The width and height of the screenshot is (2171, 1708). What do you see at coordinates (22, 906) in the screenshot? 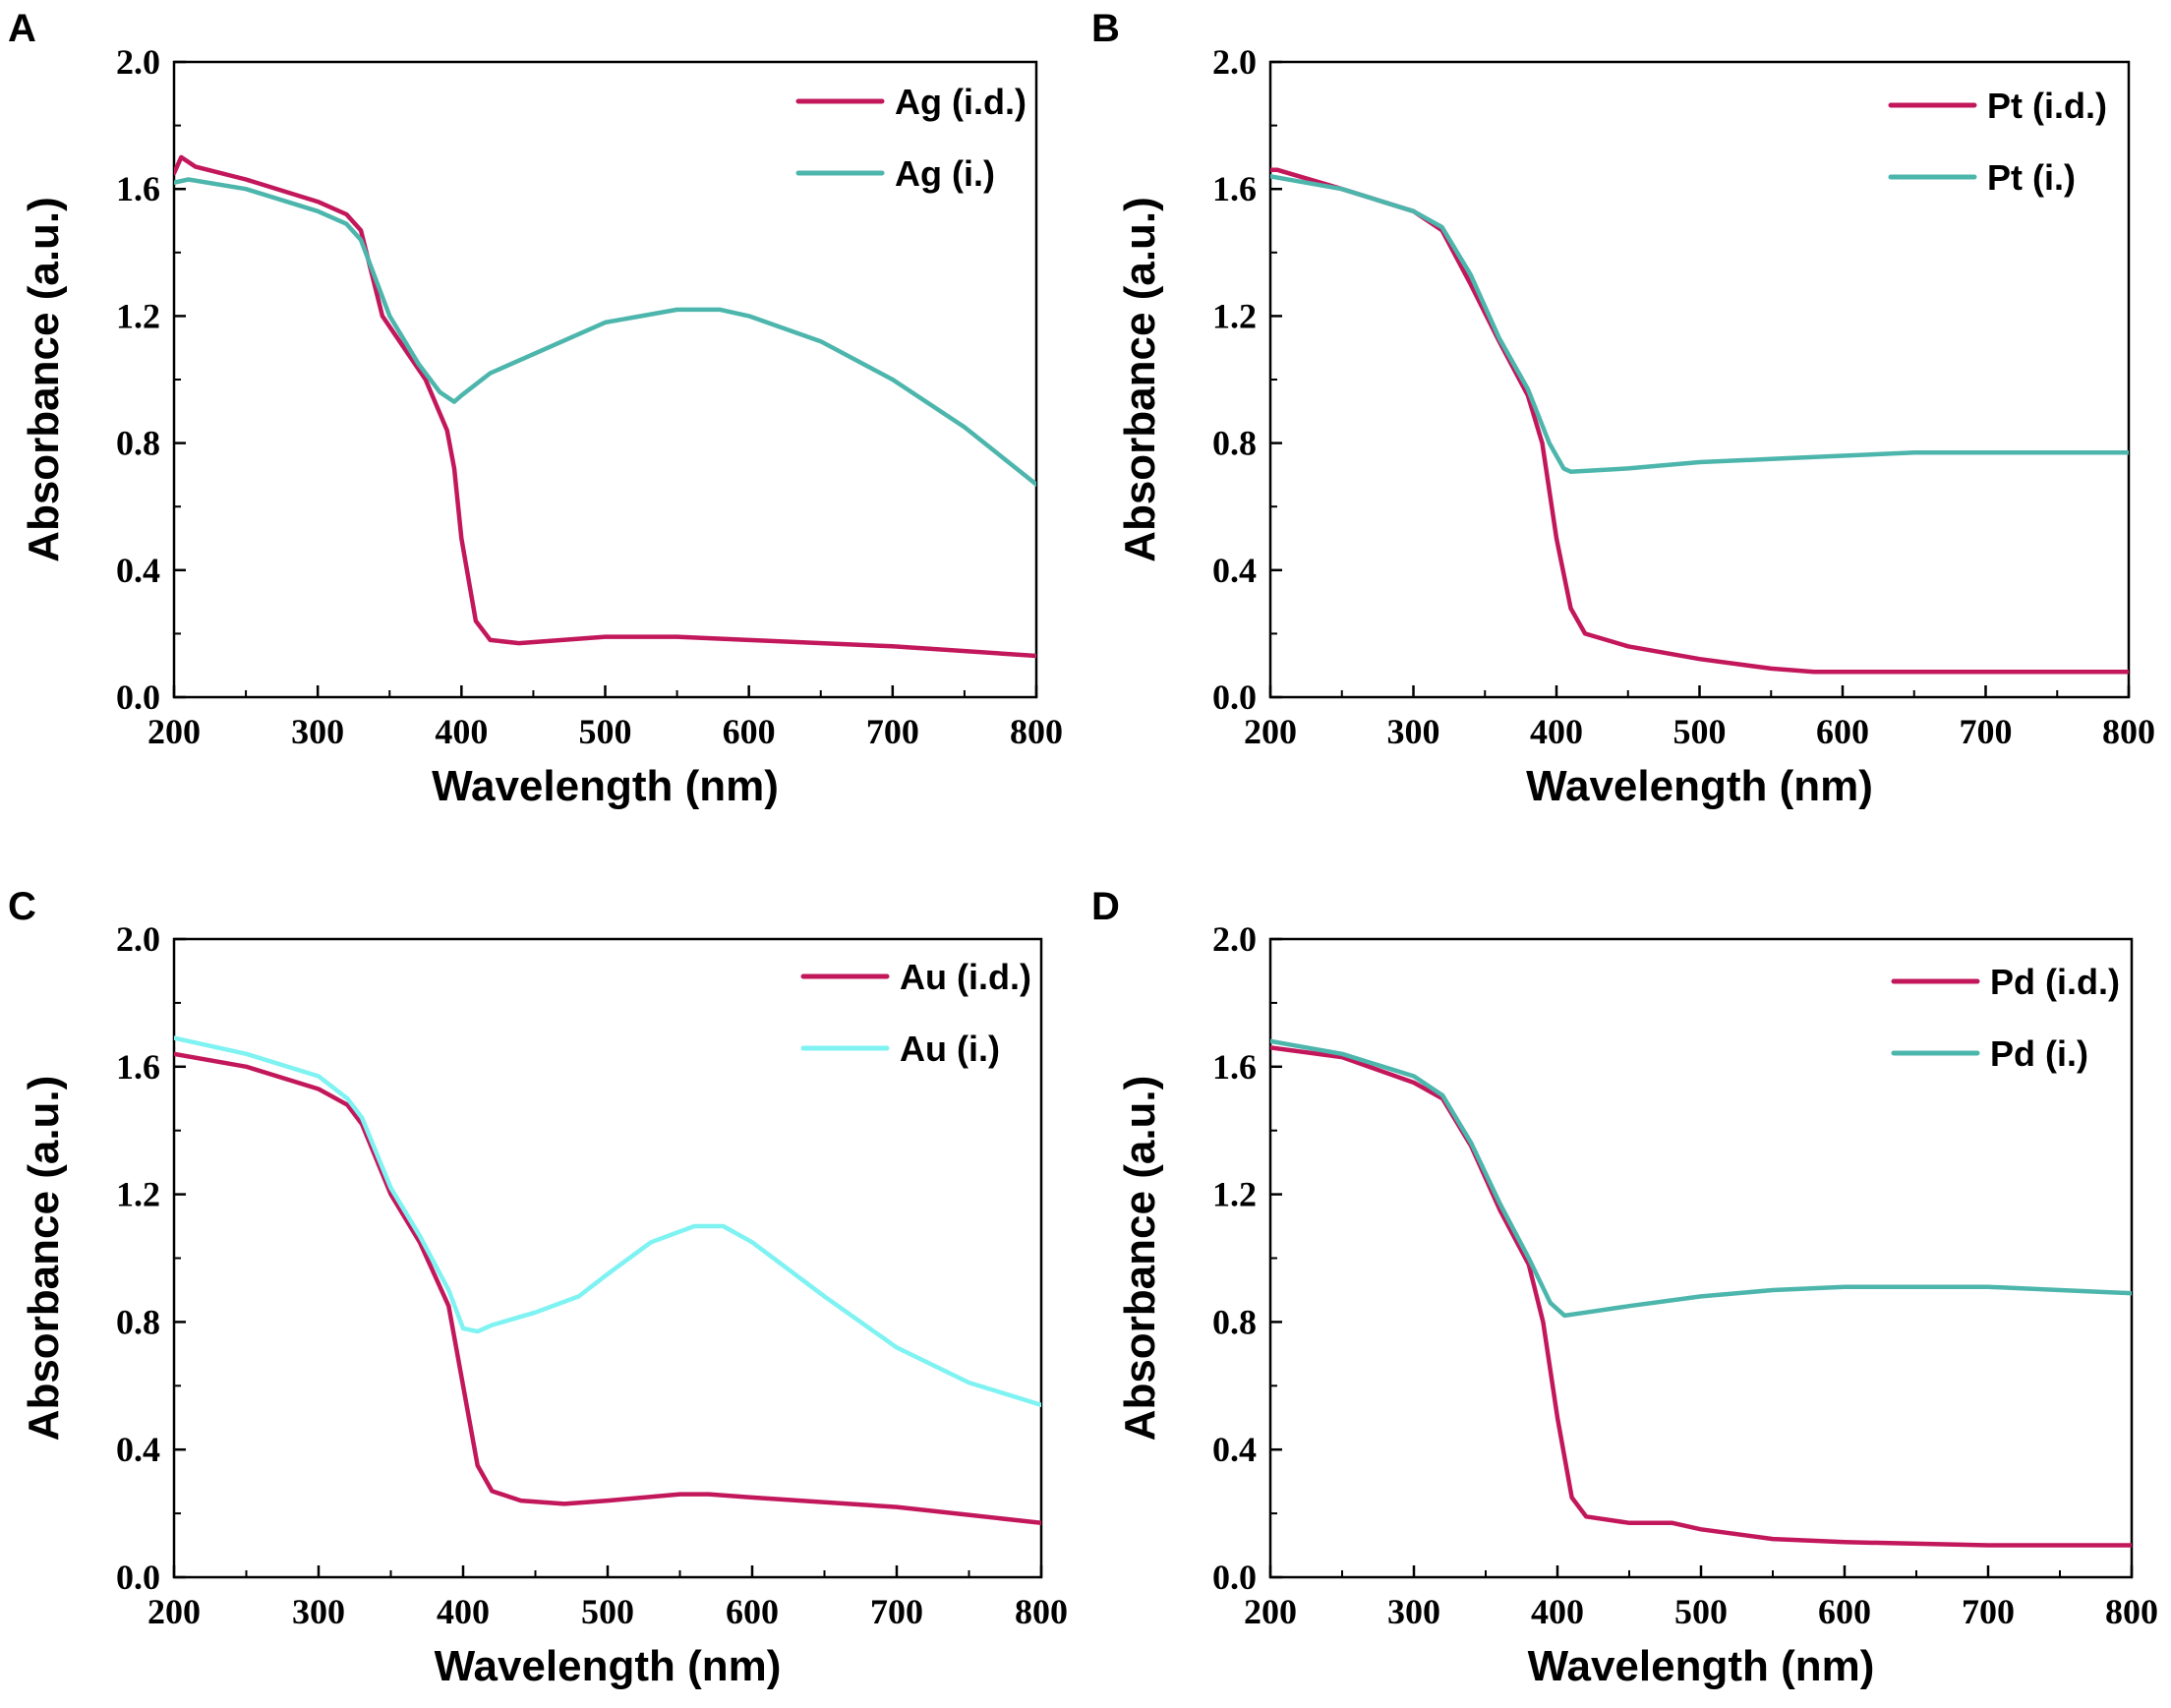
I see `panel-letter: C` at bounding box center [22, 906].